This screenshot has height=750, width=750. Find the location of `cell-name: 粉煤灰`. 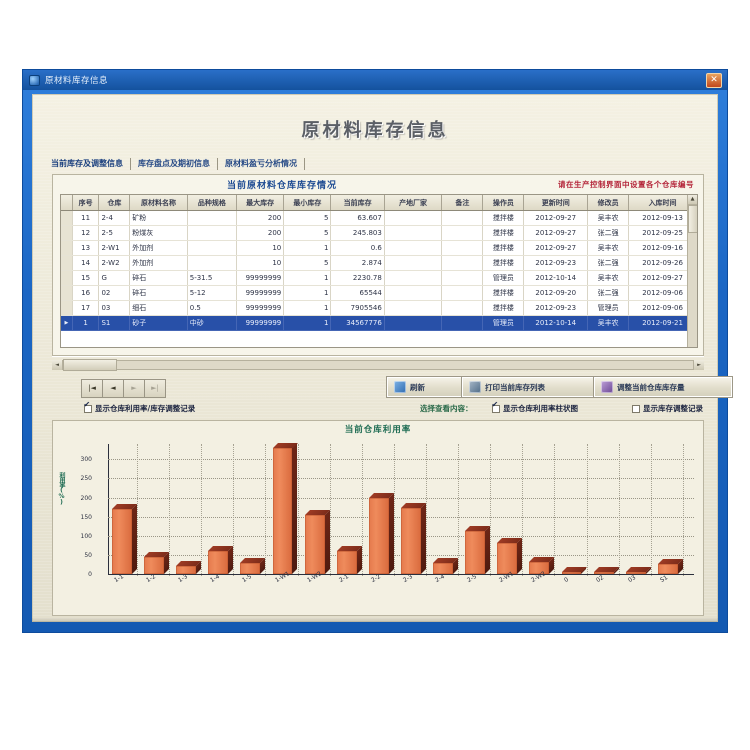

cell-name: 粉煤灰 is located at coordinates (158, 233).